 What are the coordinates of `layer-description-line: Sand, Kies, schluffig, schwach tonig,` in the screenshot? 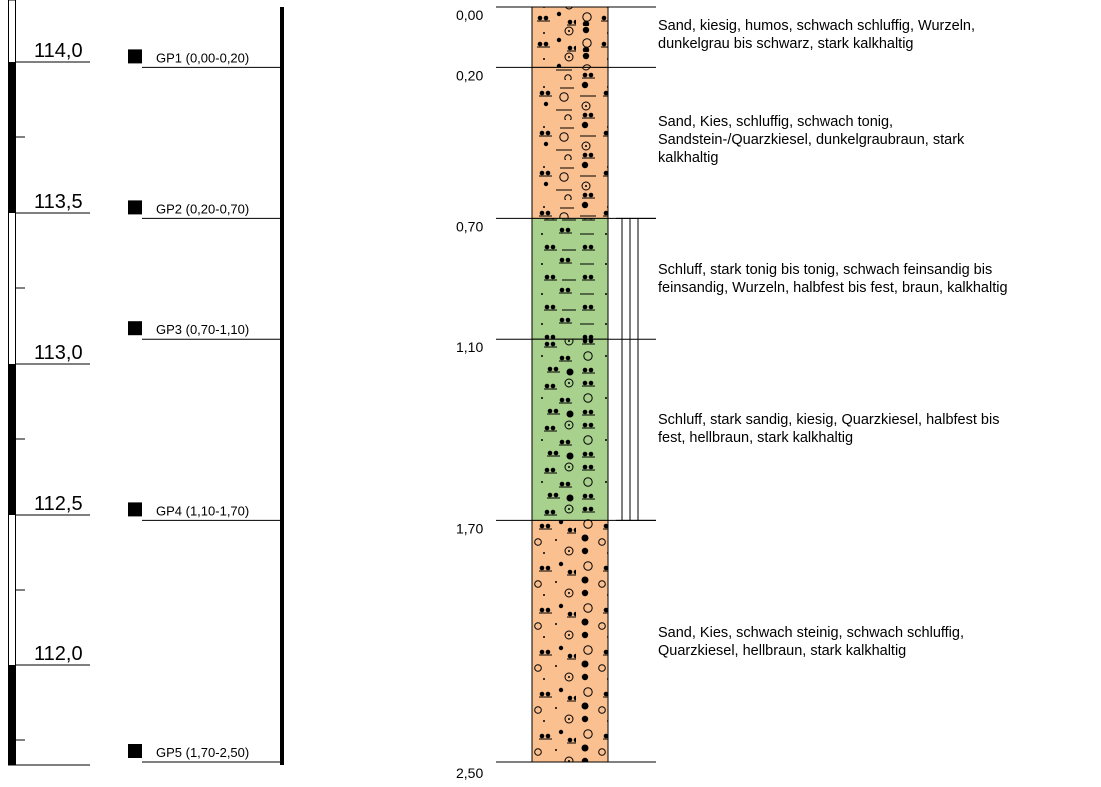 It's located at (775, 122).